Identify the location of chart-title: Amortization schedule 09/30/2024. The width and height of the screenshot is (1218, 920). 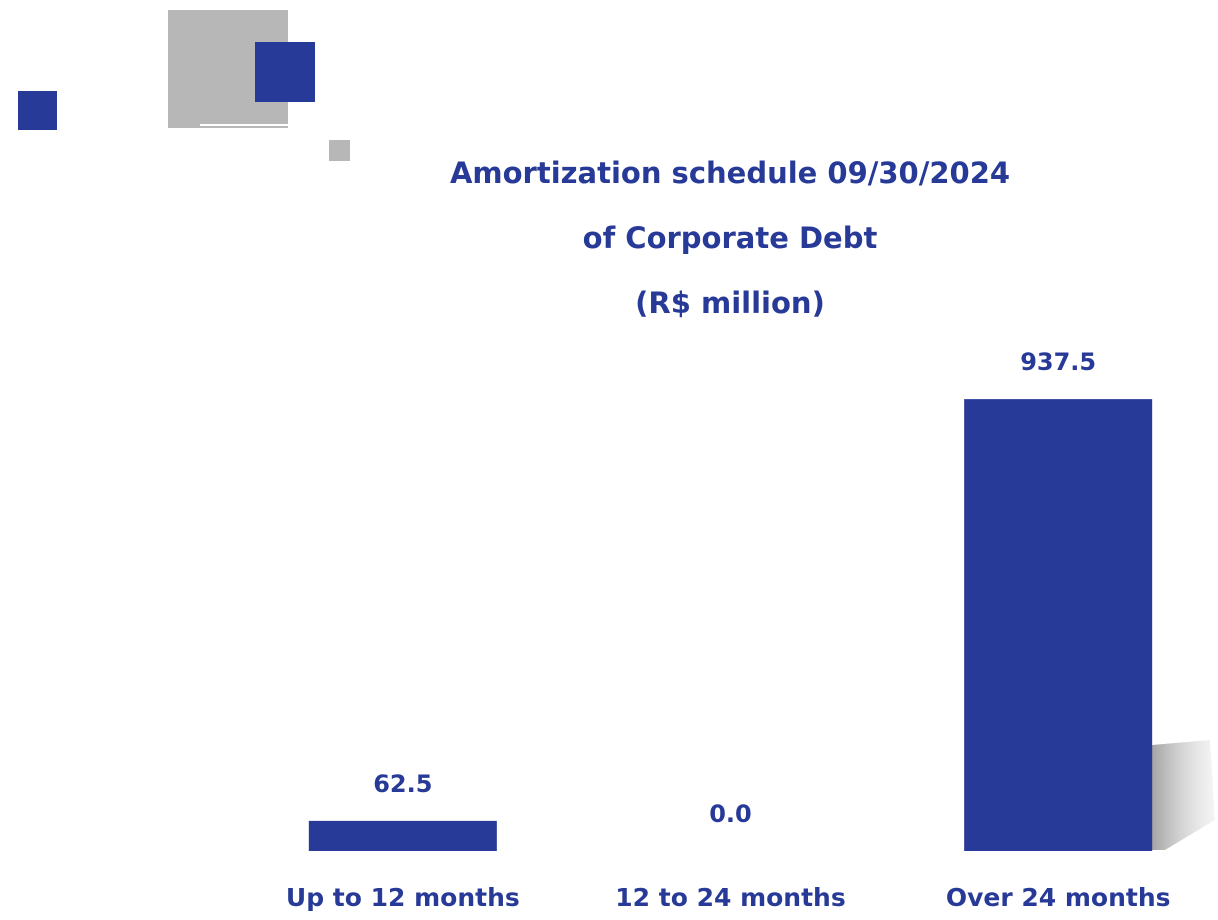
(730, 173).